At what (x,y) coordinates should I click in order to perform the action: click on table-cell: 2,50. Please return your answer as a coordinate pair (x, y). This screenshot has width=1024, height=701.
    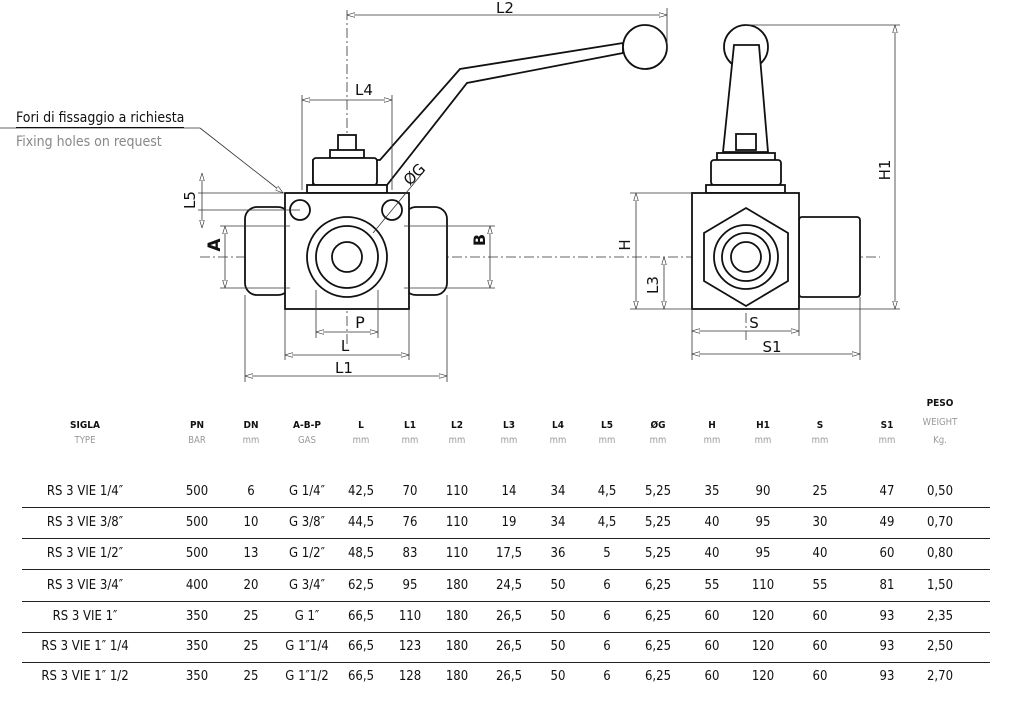
    Looking at the image, I should click on (940, 646).